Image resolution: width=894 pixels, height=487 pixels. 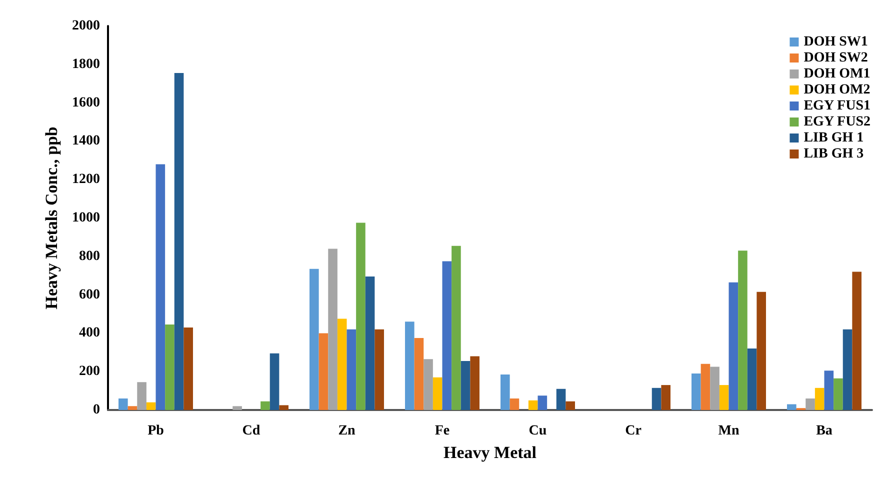 What do you see at coordinates (86, 102) in the screenshot?
I see `y-tick-label: 1600` at bounding box center [86, 102].